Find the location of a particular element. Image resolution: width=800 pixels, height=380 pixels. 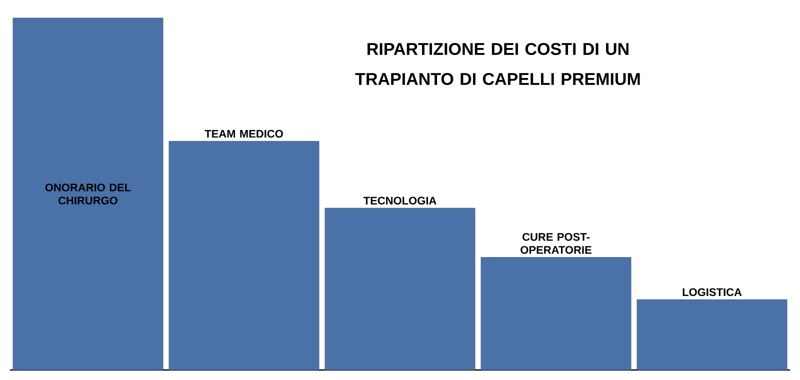

x-tick-label: LOGISTICA is located at coordinates (712, 292).